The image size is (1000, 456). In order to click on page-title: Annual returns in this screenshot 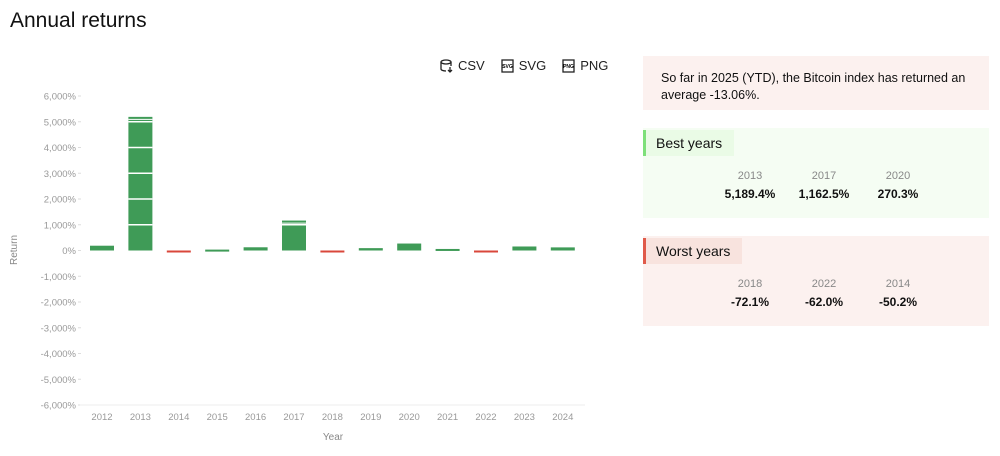, I will do `click(78, 20)`.